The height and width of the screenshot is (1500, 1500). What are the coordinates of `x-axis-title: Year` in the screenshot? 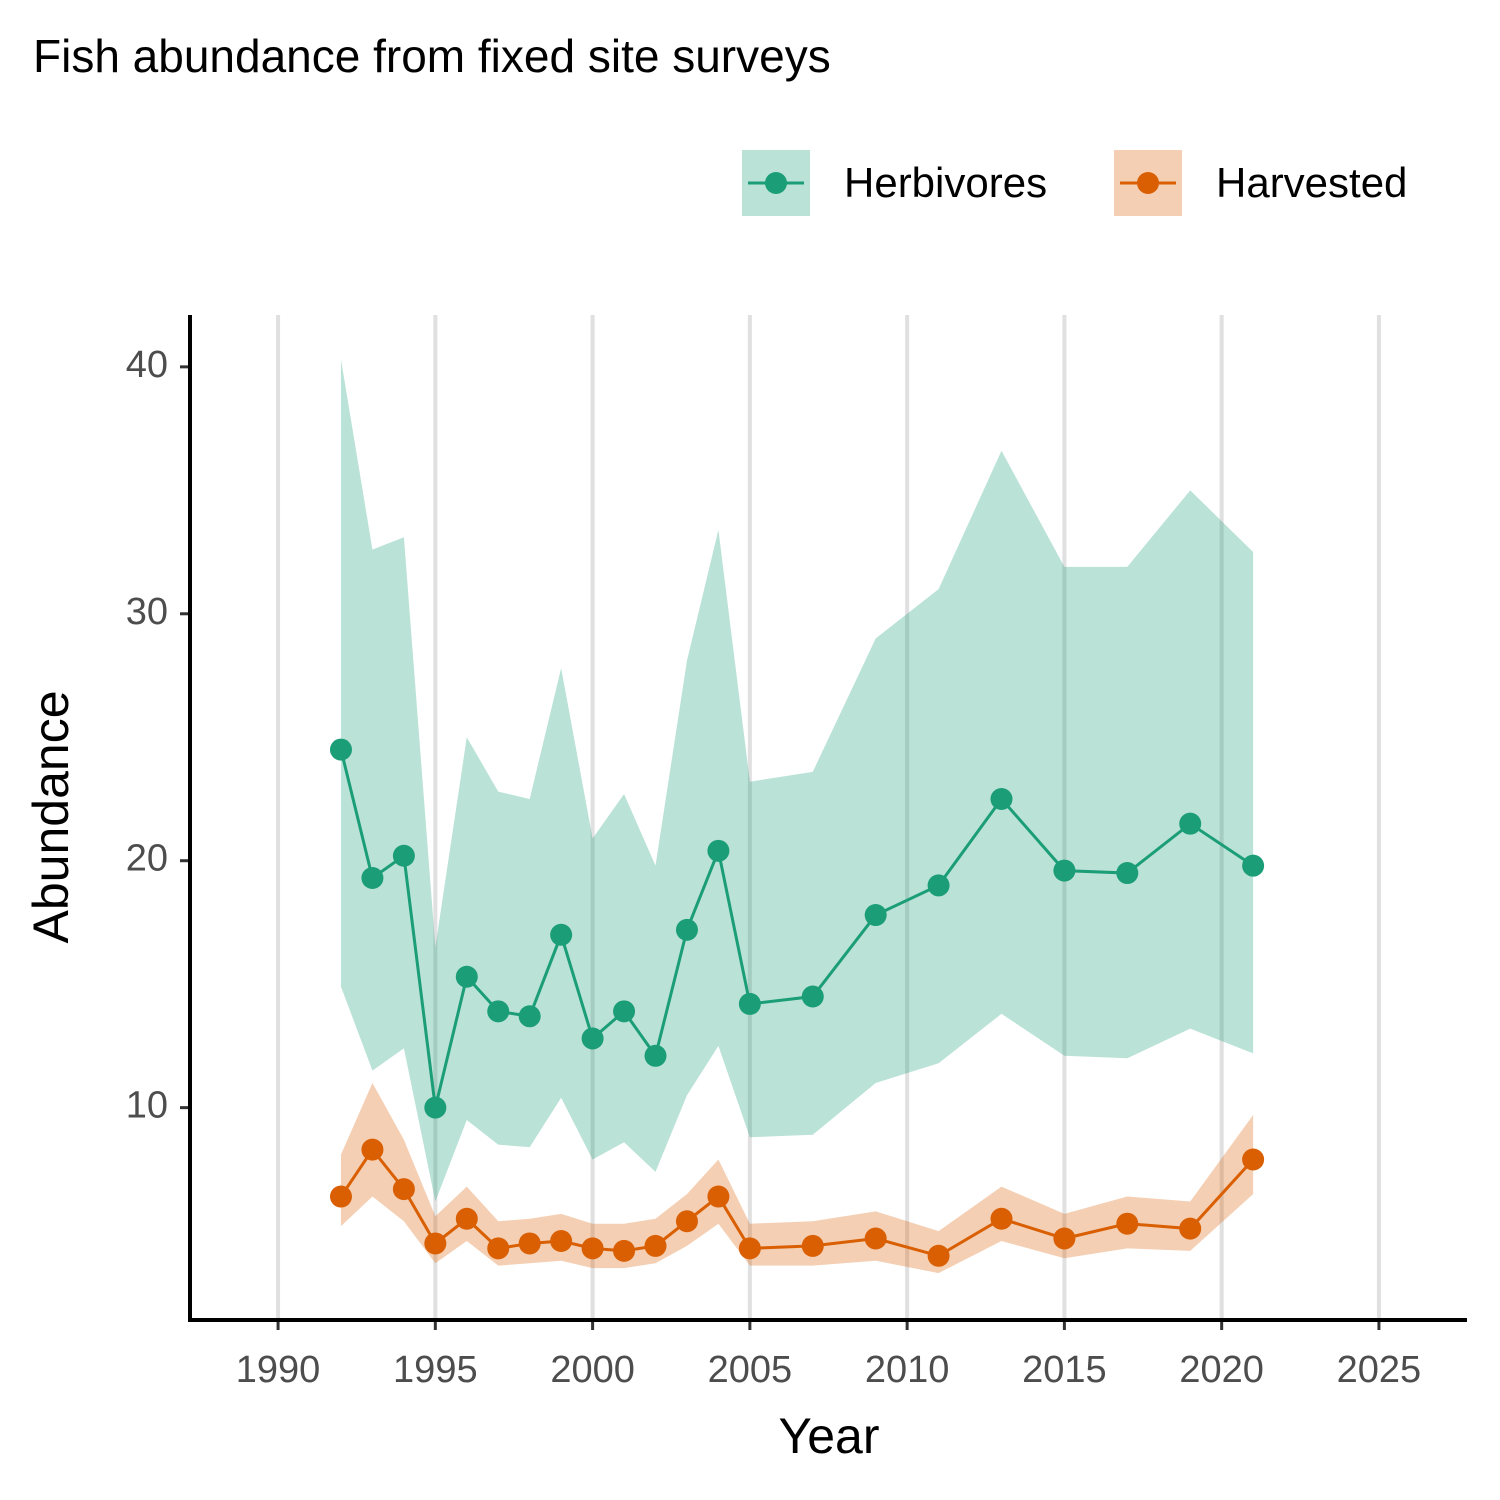 It's located at (828, 1436).